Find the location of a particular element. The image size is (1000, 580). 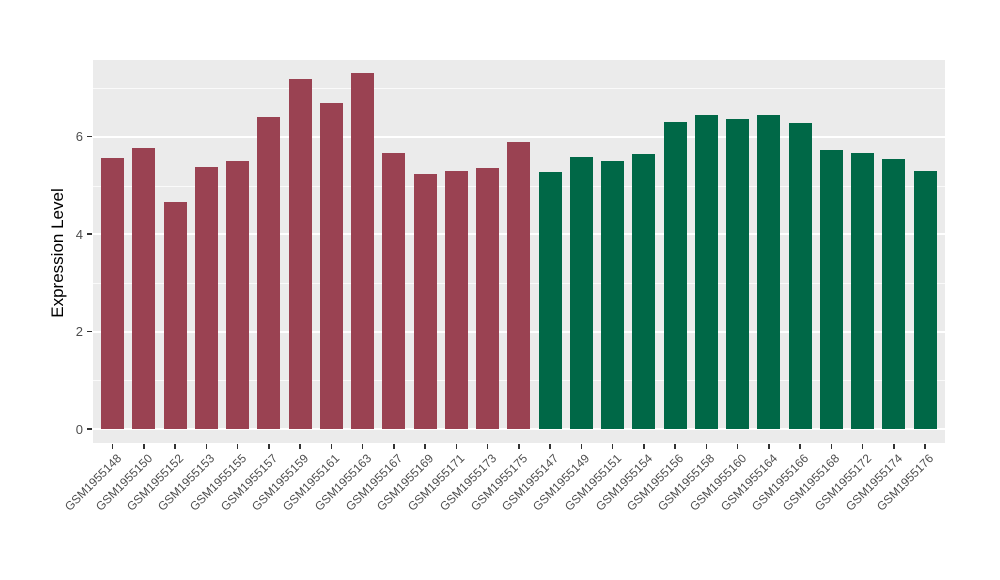

y-tick-label: 0 is located at coordinates (79, 429).